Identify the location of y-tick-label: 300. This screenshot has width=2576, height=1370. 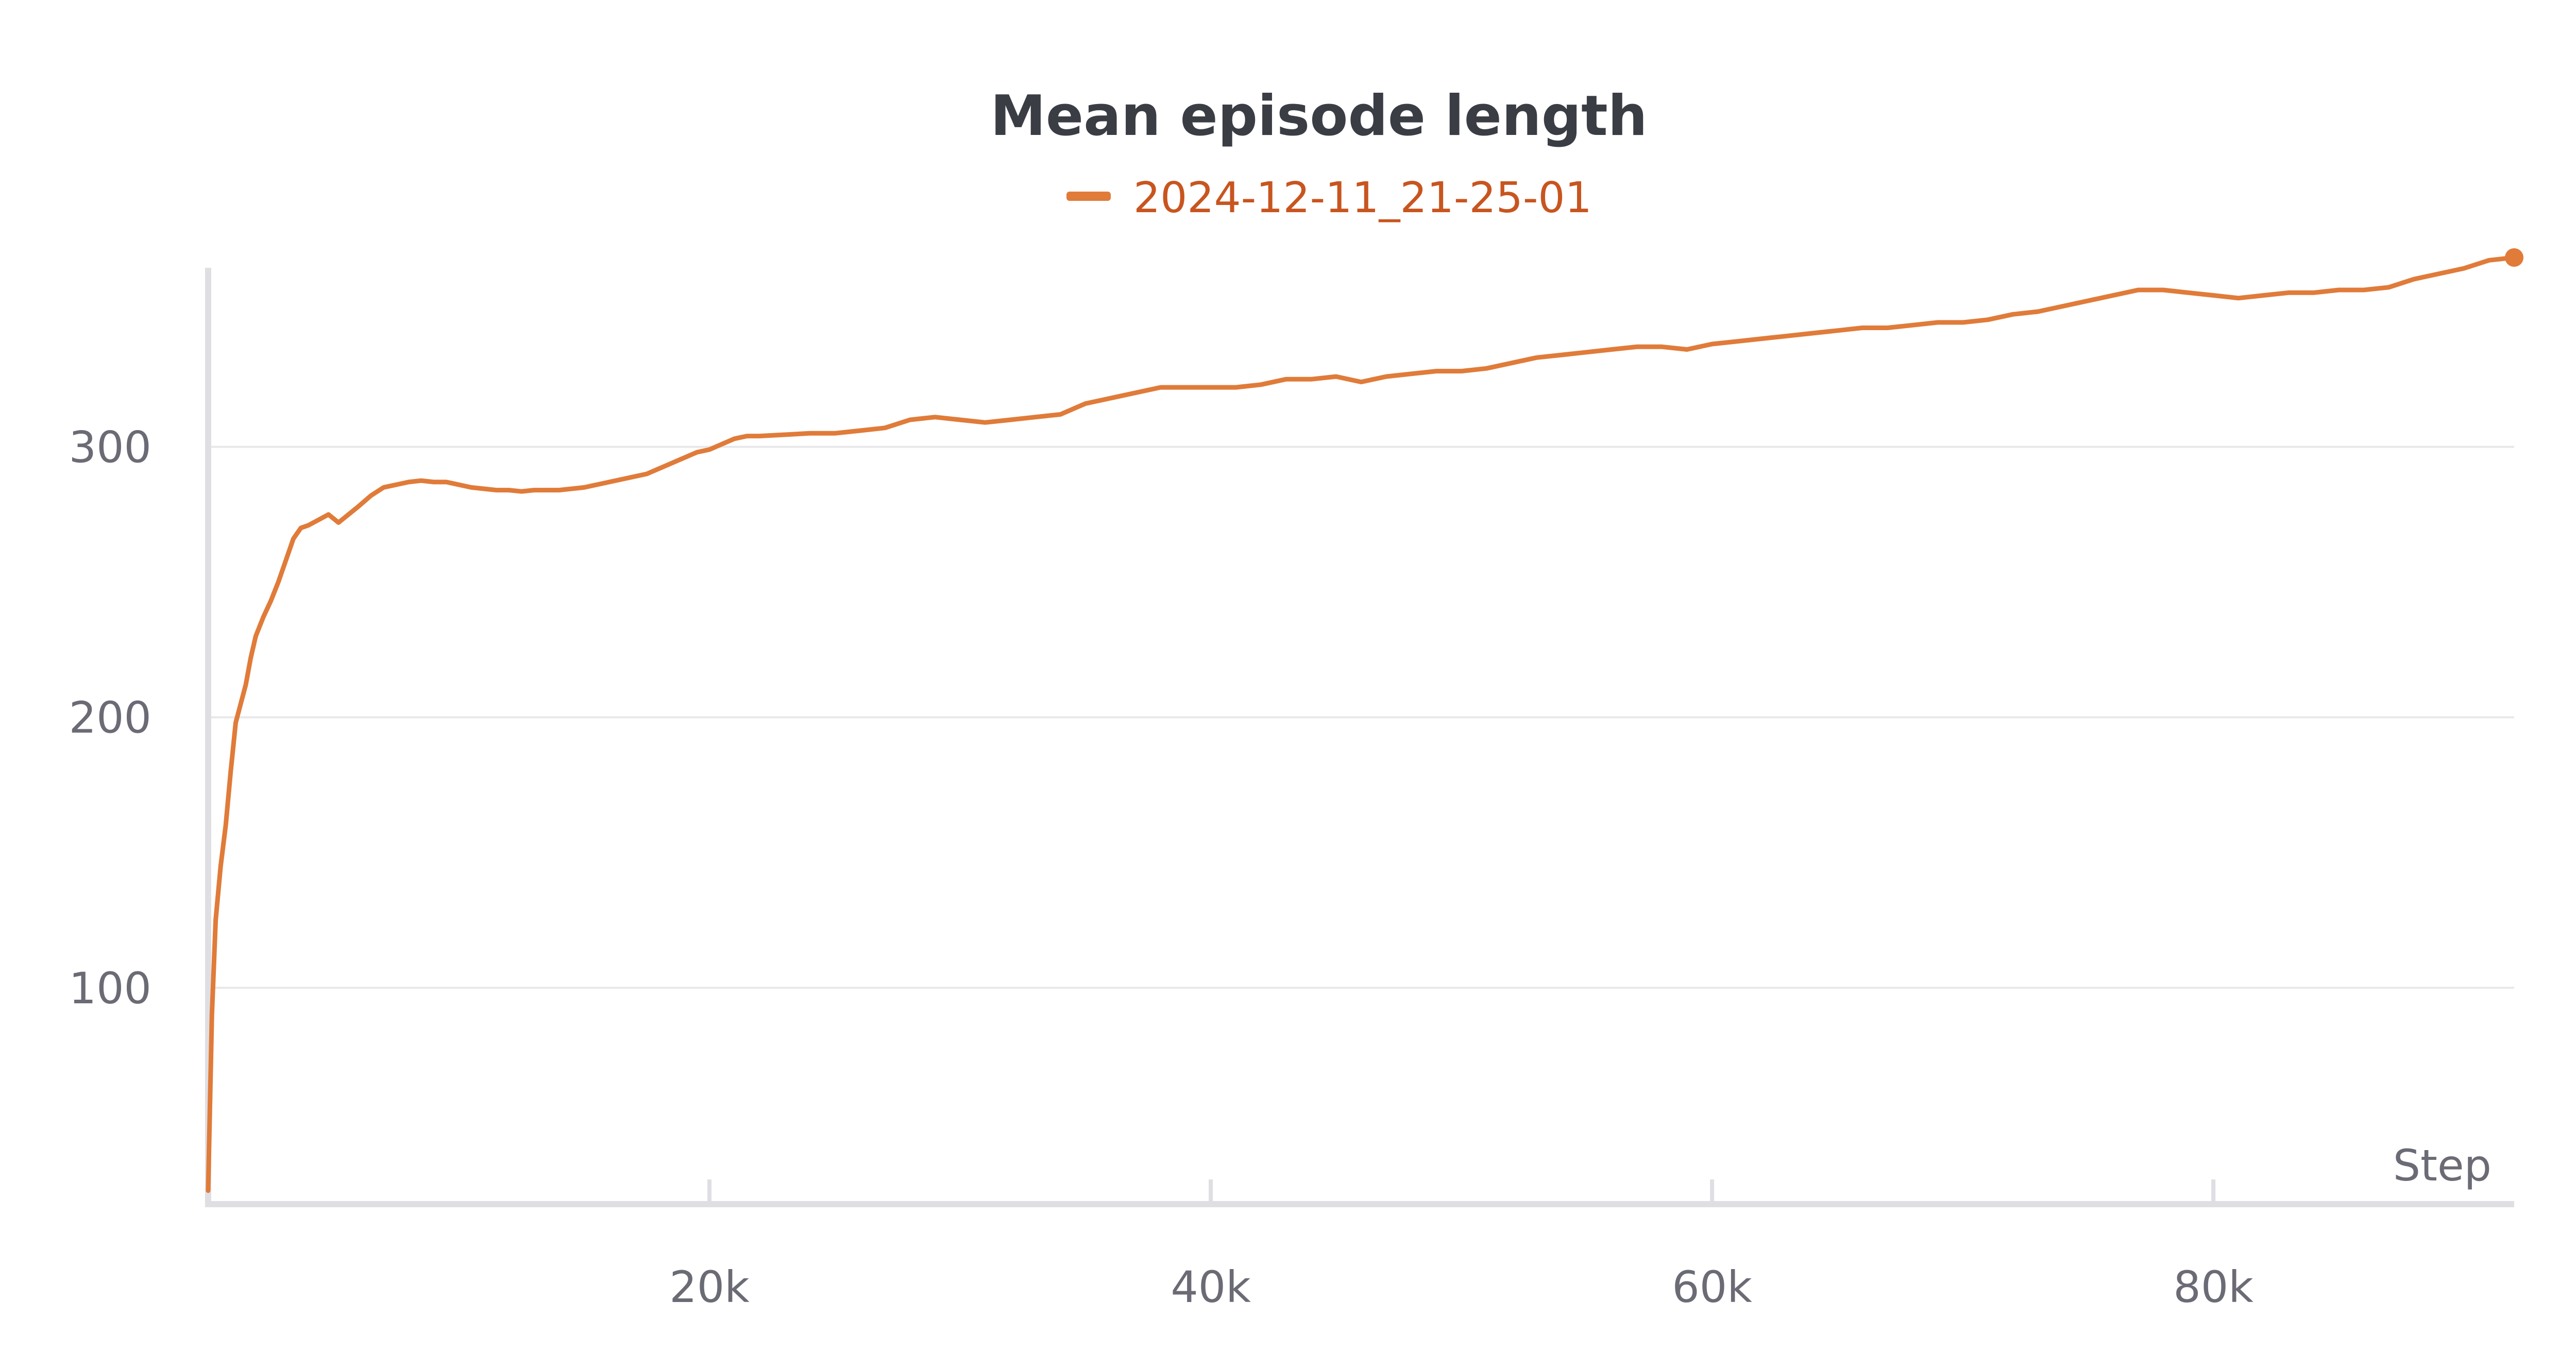
(110, 448).